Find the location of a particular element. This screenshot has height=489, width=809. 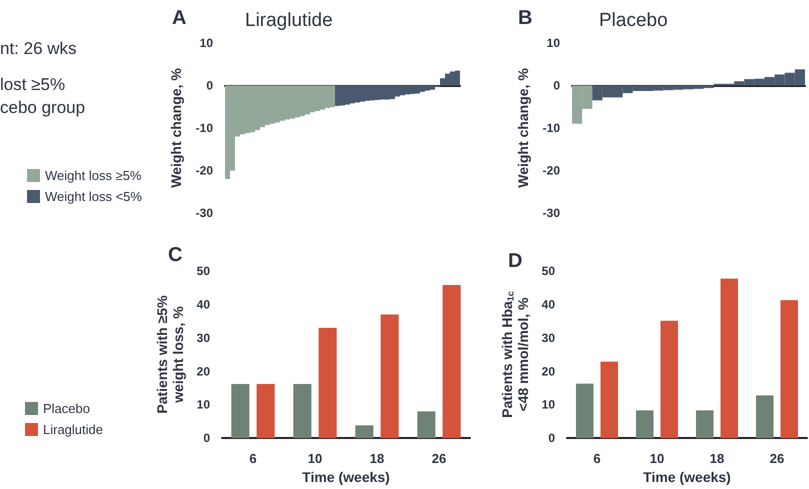

text: A is located at coordinates (179, 18).